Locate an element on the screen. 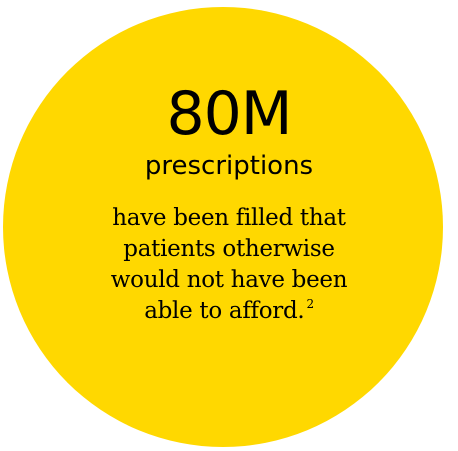  stat-unit: prescriptions is located at coordinates (229, 166).